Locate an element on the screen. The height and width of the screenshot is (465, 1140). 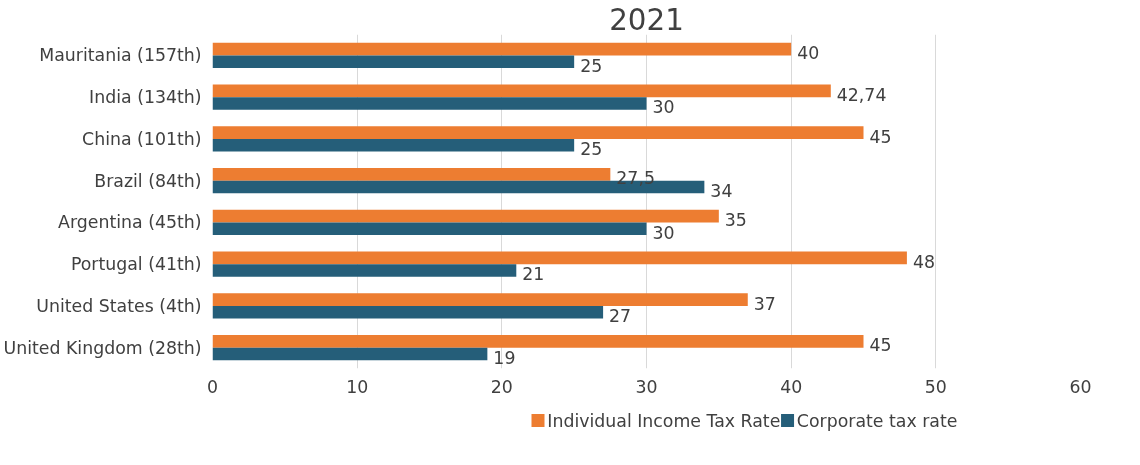
data-label: 21 is located at coordinates (533, 274).